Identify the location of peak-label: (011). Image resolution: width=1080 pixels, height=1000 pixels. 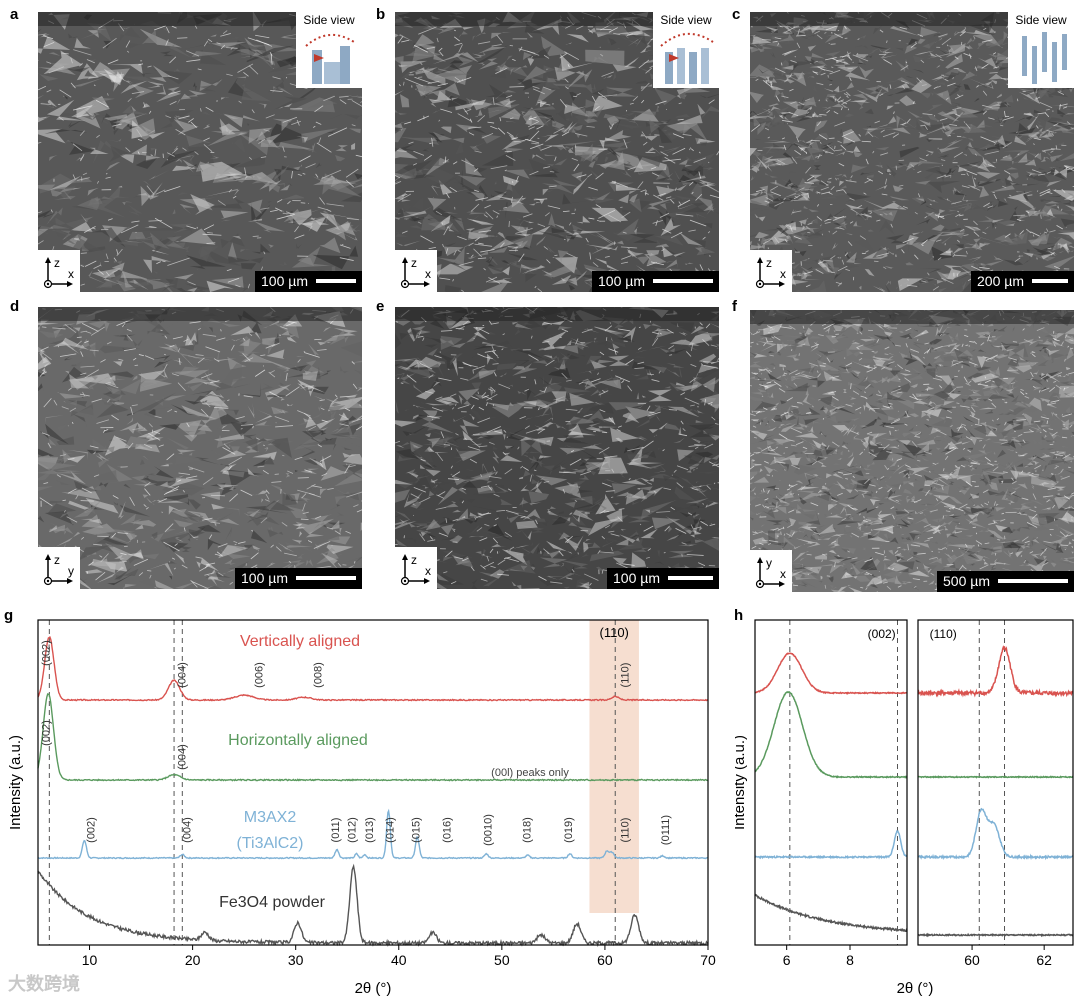
(336, 830).